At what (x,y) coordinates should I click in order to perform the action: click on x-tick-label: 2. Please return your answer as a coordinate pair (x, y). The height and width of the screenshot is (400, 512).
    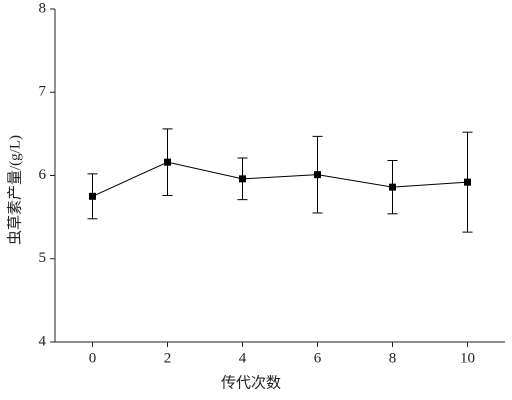
    Looking at the image, I should click on (168, 358).